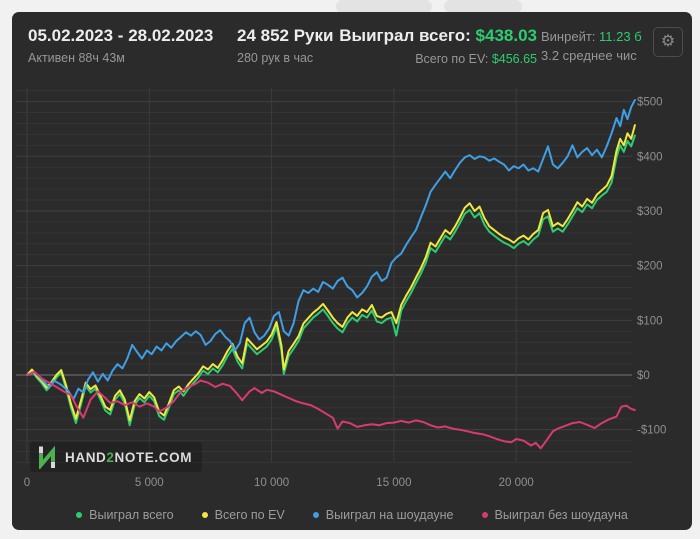 The height and width of the screenshot is (539, 700). What do you see at coordinates (121, 35) in the screenshot?
I see `date-range: 05.02.2023 - 28.02.2023` at bounding box center [121, 35].